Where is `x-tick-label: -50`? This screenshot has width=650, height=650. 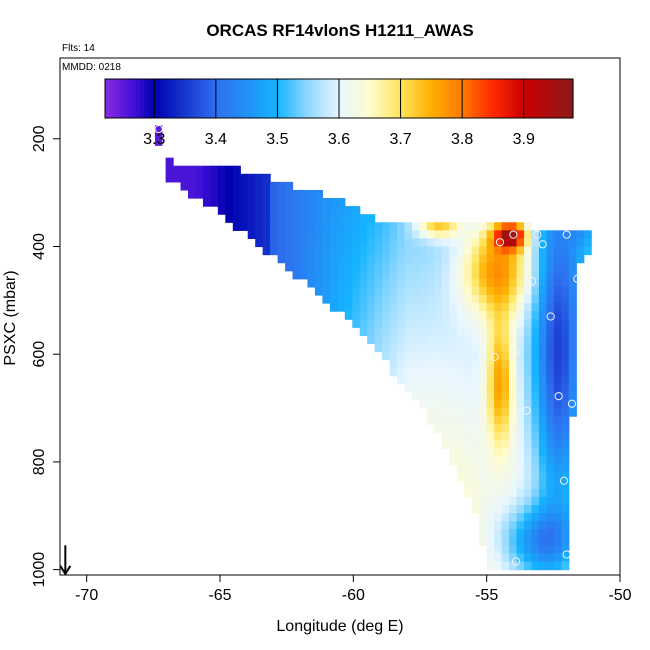
x-tick-label: -50 is located at coordinates (619, 595).